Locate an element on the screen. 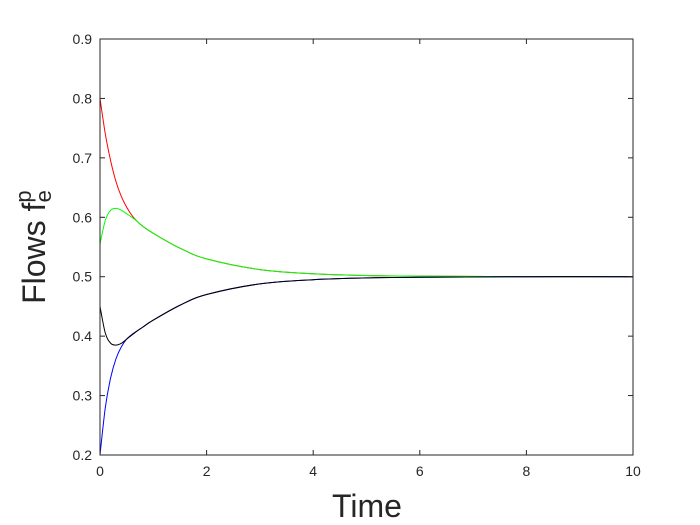 Image resolution: width=700 pixels, height=525 pixels. y-tick-labels: 0.2 0.3 0.4 0.5 0.6 0.7 0.8 0.9 is located at coordinates (83, 247).